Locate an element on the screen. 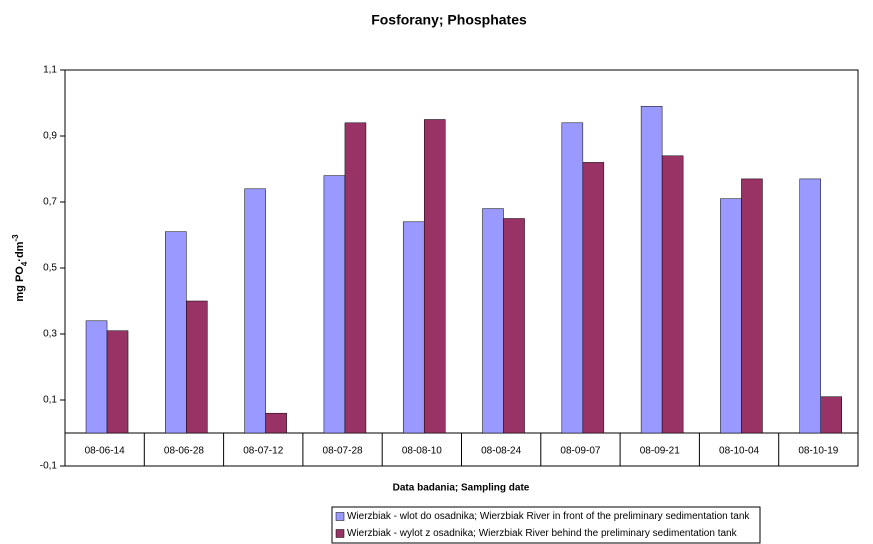 The width and height of the screenshot is (873, 544). x-tick-label: 08-08-10 is located at coordinates (422, 451).